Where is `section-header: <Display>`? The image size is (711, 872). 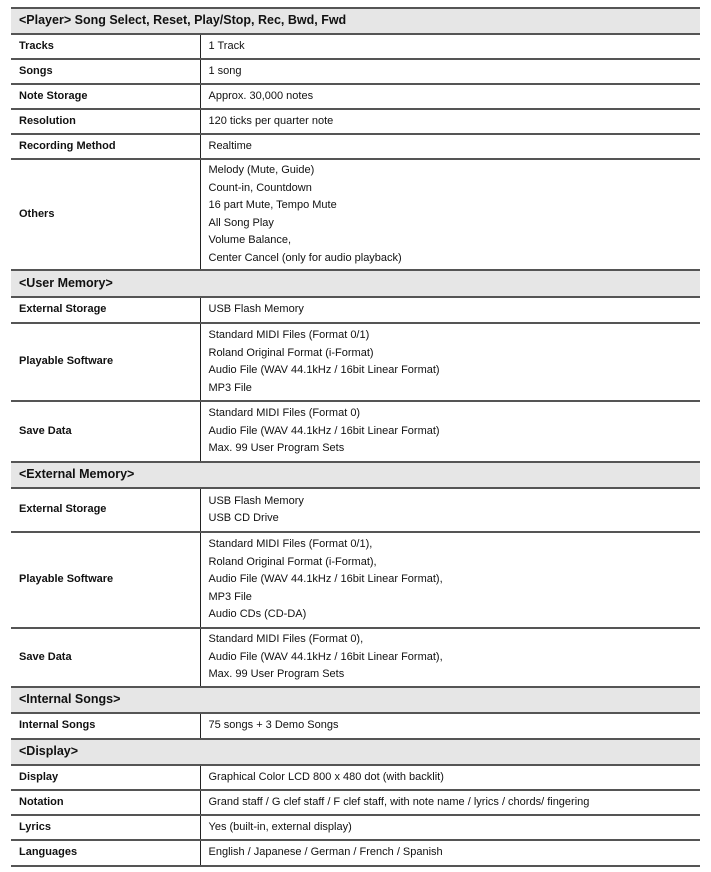 section-header: <Display> is located at coordinates (356, 752).